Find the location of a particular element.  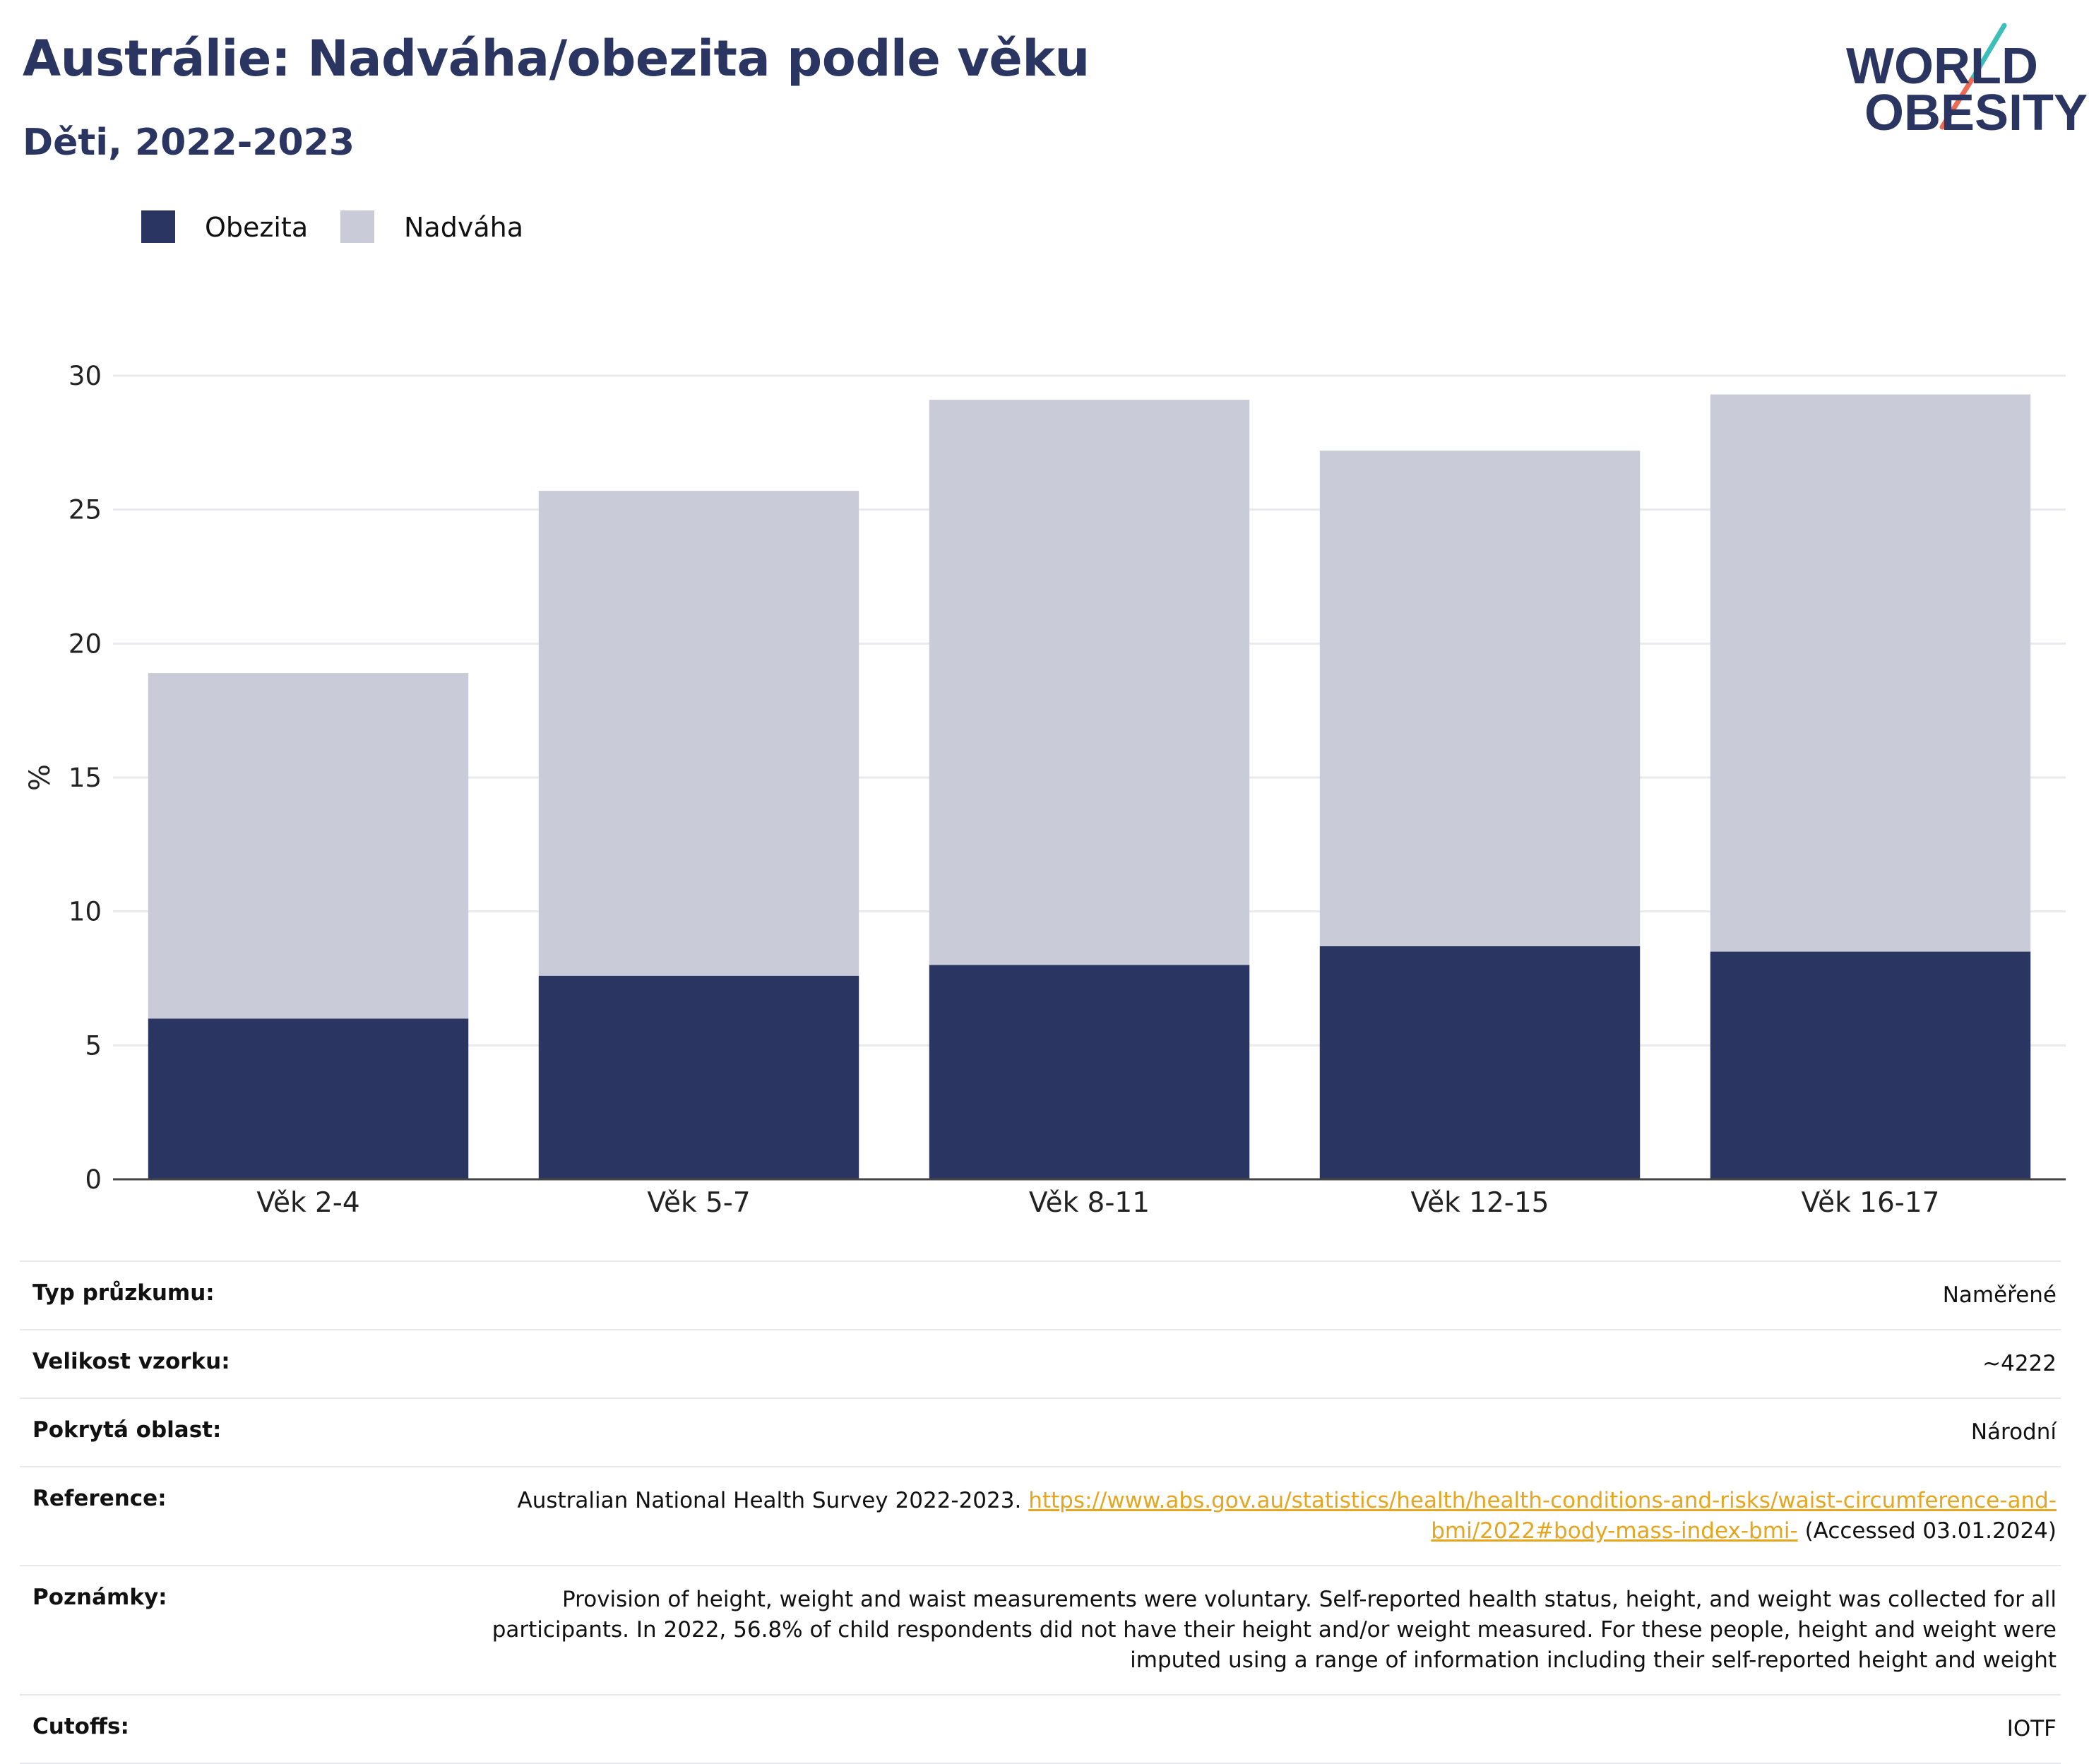

world-obesity-logo: WORLD OBESITY is located at coordinates (1962, 88).